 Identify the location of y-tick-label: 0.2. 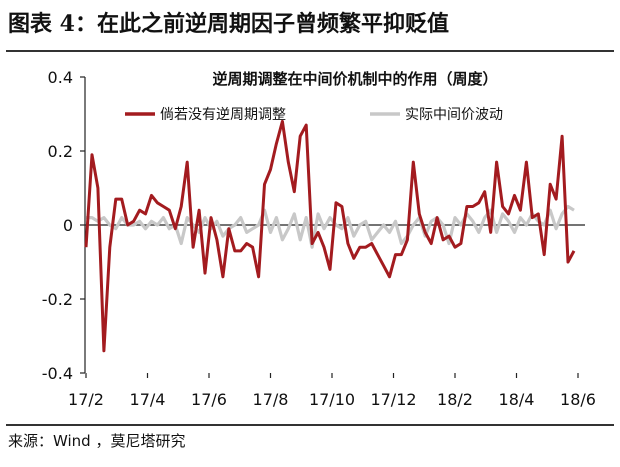
(60, 151).